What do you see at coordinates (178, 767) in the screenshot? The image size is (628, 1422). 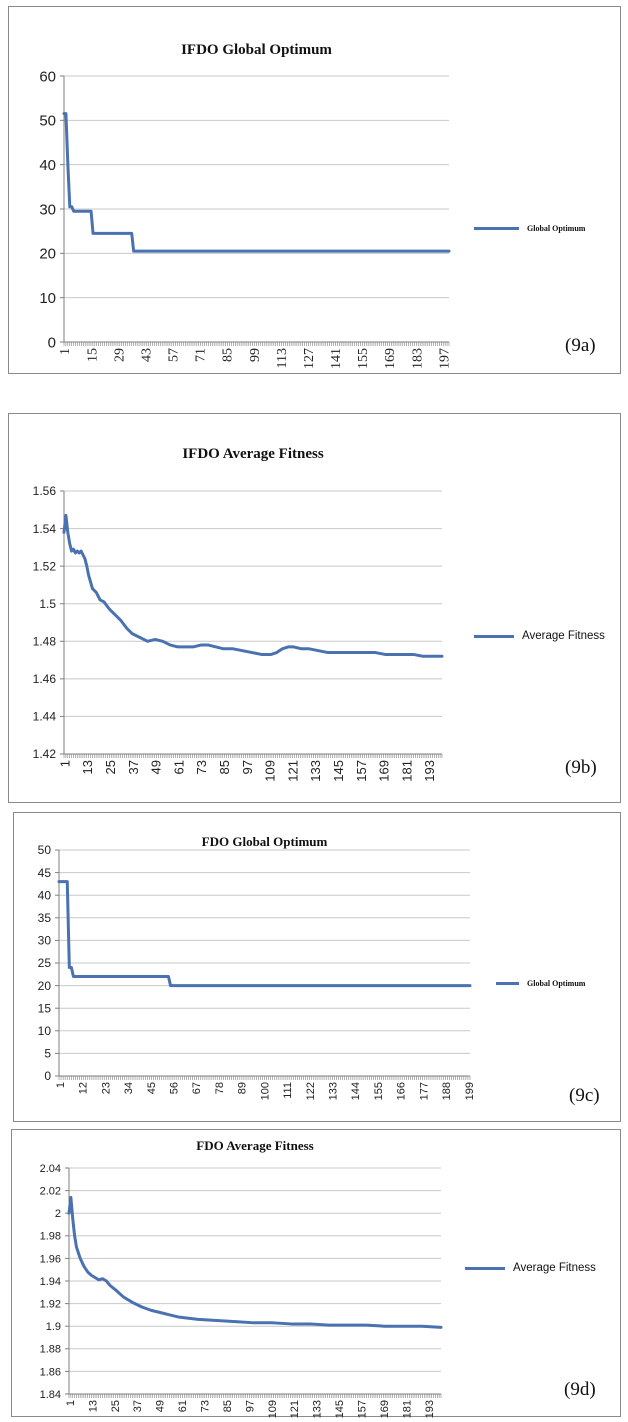 I see `x-tick-label: 61` at bounding box center [178, 767].